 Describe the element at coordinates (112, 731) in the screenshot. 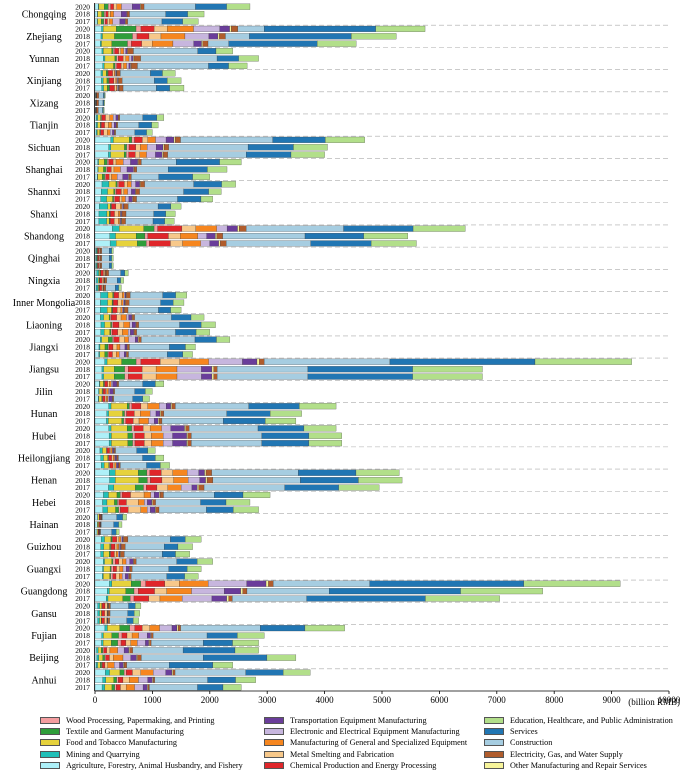

I see `legend-item: Textile and Garment Manufacturing` at that location.